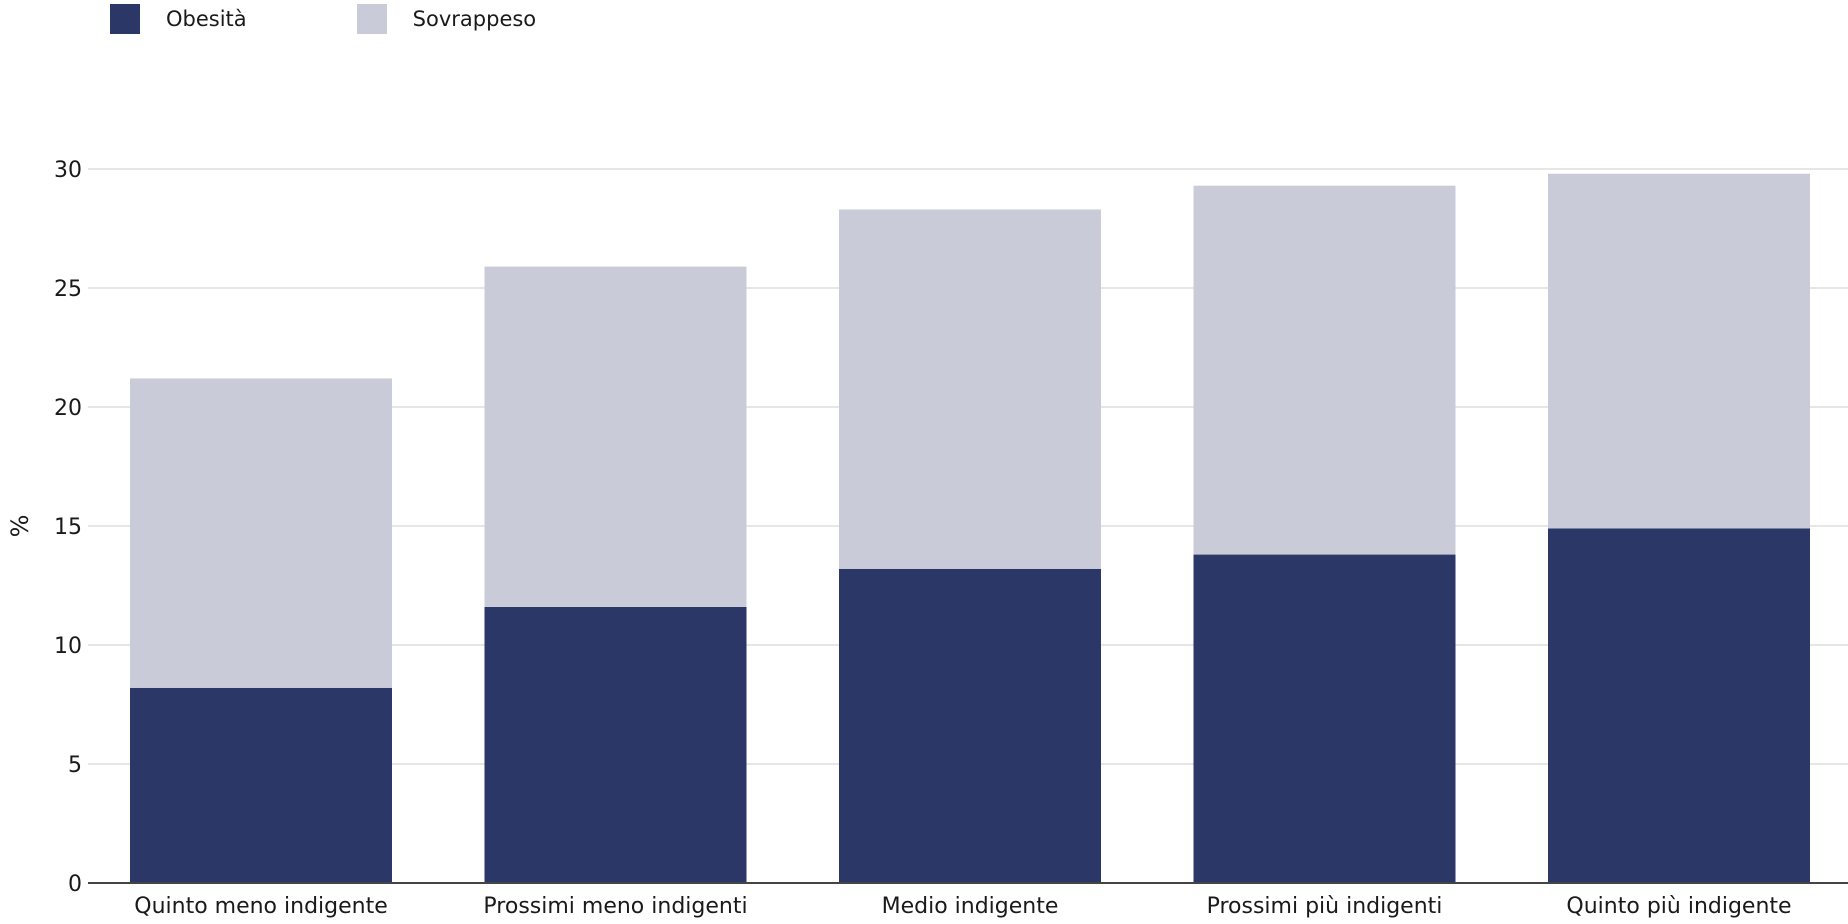 The image size is (1848, 924). Describe the element at coordinates (1678, 906) in the screenshot. I see `x-tick-label: Quinto più indigente` at that location.